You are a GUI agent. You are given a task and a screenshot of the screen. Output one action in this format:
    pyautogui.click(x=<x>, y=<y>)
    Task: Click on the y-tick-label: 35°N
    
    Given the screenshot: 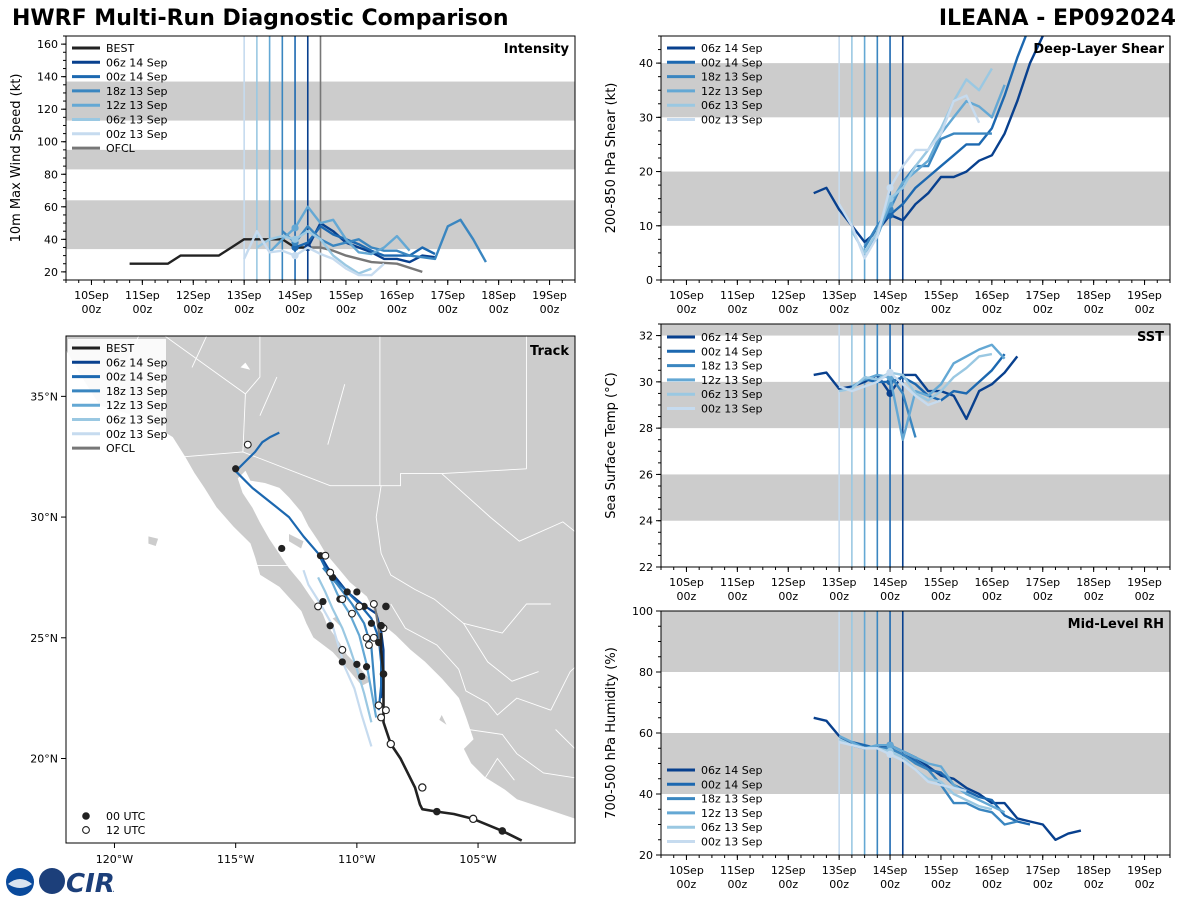 What is the action you would take?
    pyautogui.click(x=44, y=396)
    